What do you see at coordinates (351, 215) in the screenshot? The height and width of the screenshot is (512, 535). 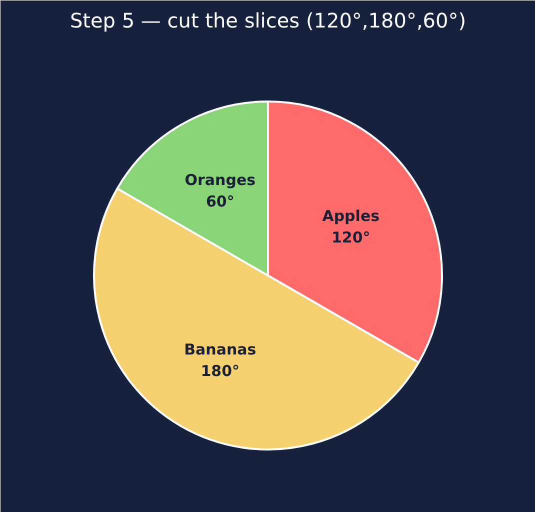 I see `slice-label: Apples` at bounding box center [351, 215].